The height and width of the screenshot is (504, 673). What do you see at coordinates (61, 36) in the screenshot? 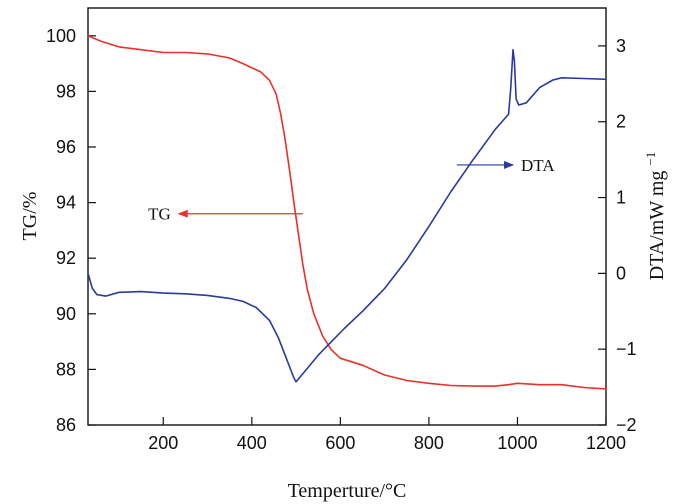
I see `y-left-tick-label: 100` at bounding box center [61, 36].